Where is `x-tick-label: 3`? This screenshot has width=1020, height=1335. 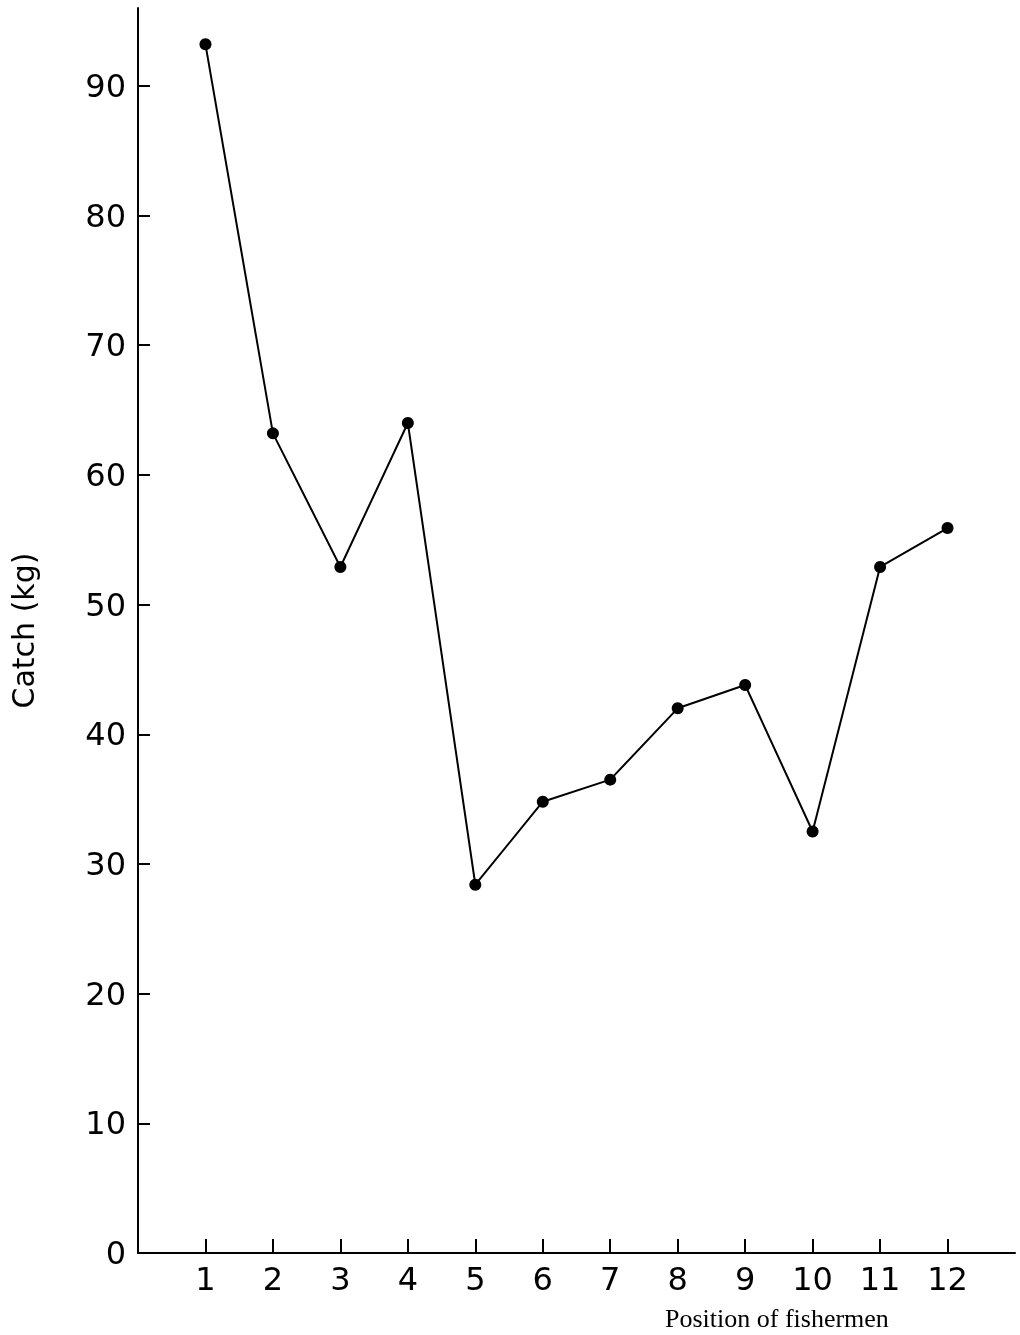 x-tick-label: 3 is located at coordinates (340, 1279).